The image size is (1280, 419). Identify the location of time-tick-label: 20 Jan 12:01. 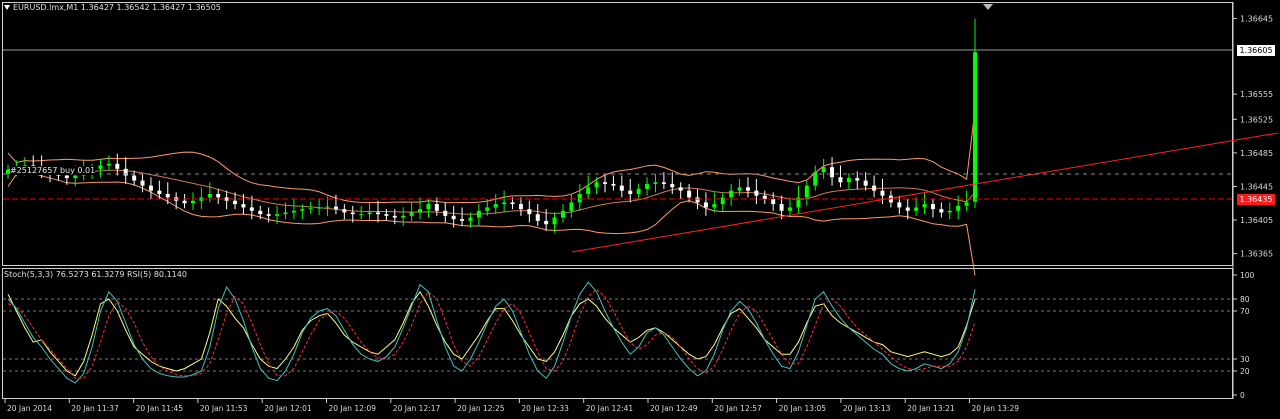
(288, 408).